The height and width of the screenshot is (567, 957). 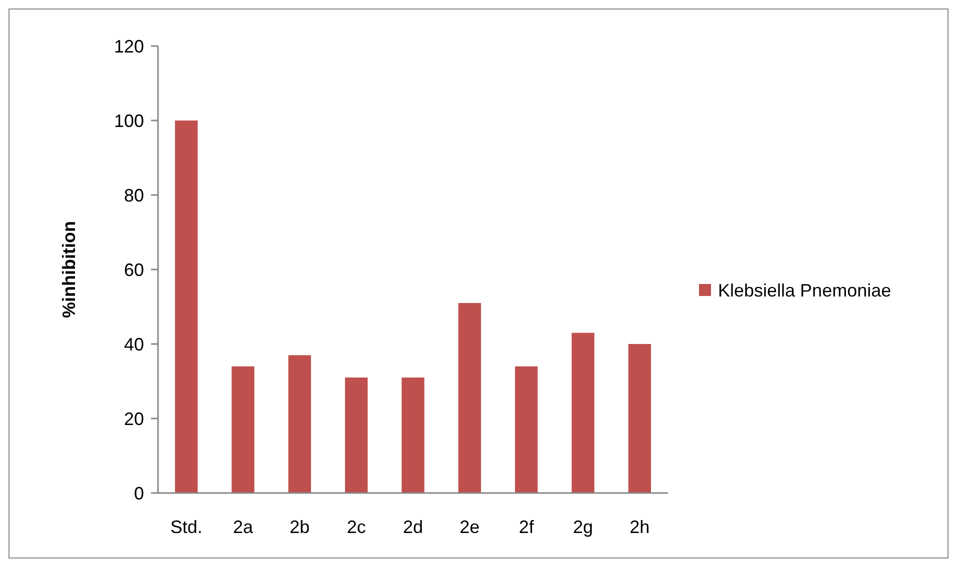 What do you see at coordinates (583, 527) in the screenshot?
I see `x-tick-label: 2g` at bounding box center [583, 527].